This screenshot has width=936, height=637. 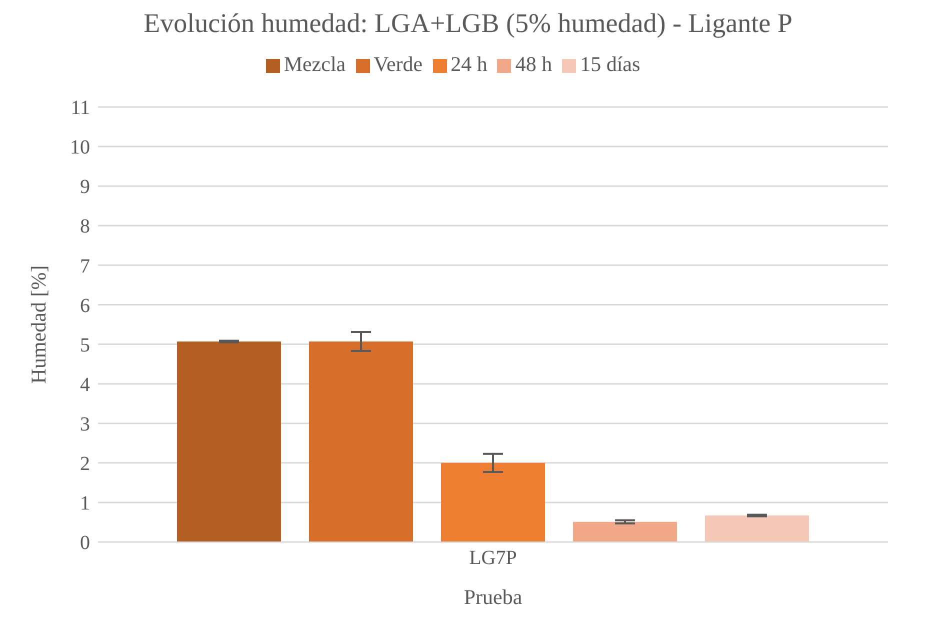 I want to click on x-axis-title: Prueba, so click(x=493, y=597).